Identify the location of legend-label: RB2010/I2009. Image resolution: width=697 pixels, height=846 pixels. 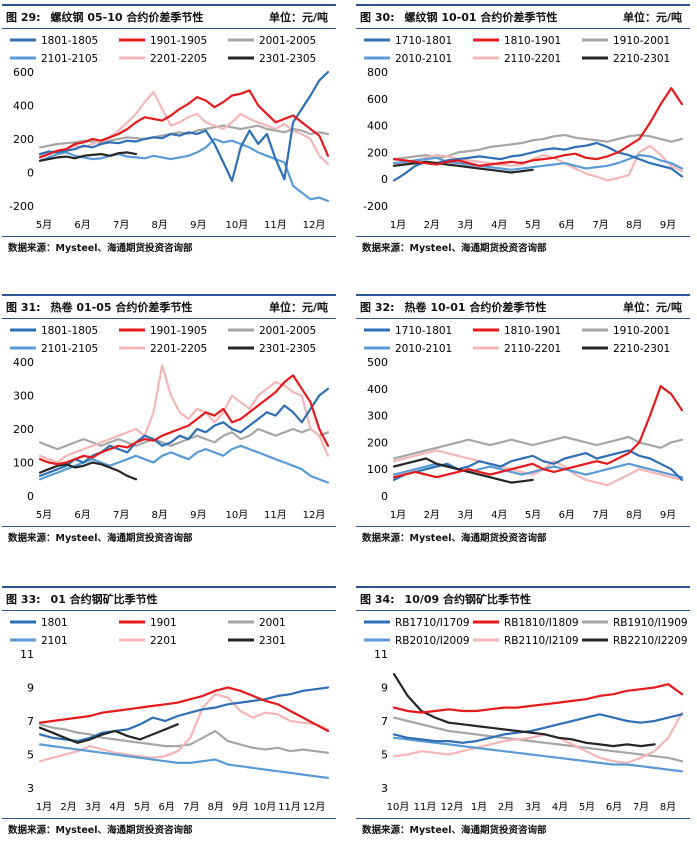
(432, 641).